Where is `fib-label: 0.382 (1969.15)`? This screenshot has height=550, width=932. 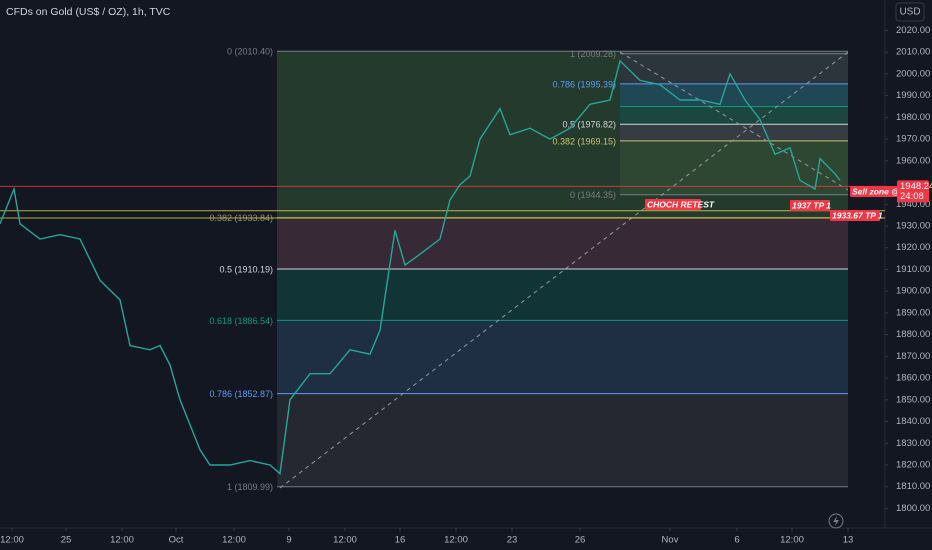 fib-label: 0.382 (1969.15) is located at coordinates (584, 141).